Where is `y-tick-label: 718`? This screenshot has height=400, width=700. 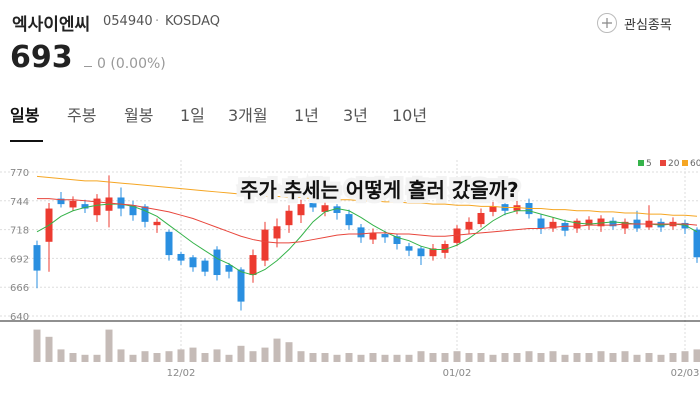 y-tick-label: 718 is located at coordinates (19, 231).